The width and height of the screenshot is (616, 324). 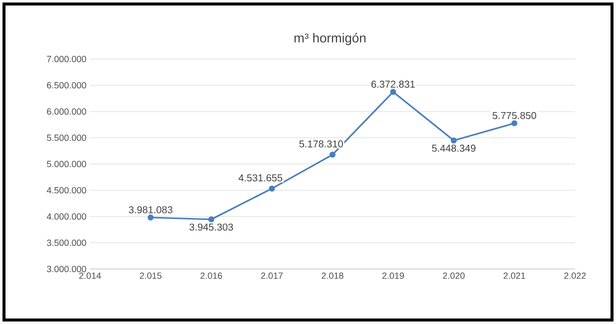 What do you see at coordinates (66, 243) in the screenshot?
I see `y-tick-label: 3.500.000` at bounding box center [66, 243].